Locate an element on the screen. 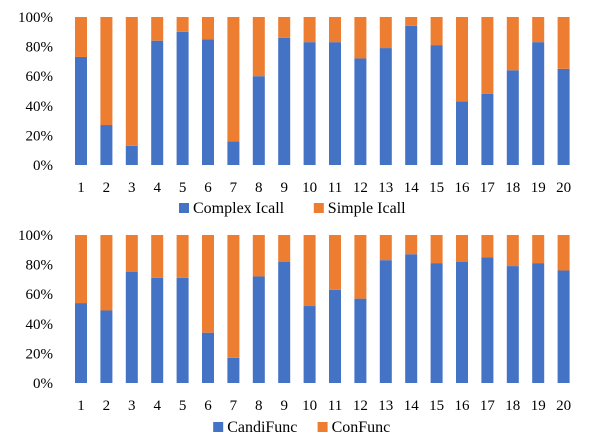 The height and width of the screenshot is (438, 602). x-tick-label: 6 is located at coordinates (208, 406).